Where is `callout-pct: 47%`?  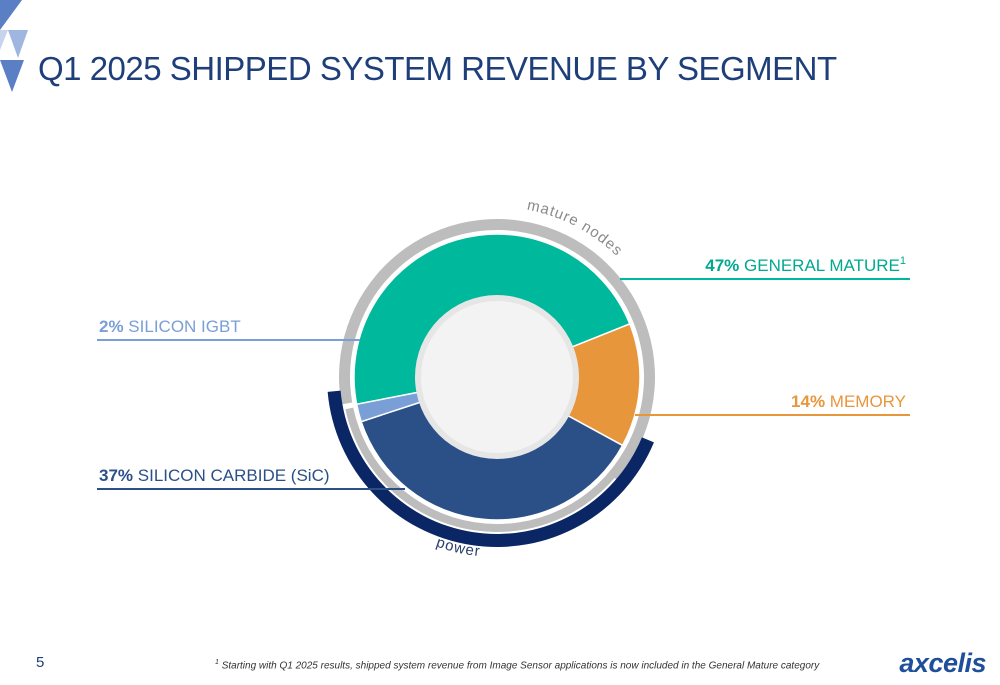 callout-pct: 47% is located at coordinates (722, 265).